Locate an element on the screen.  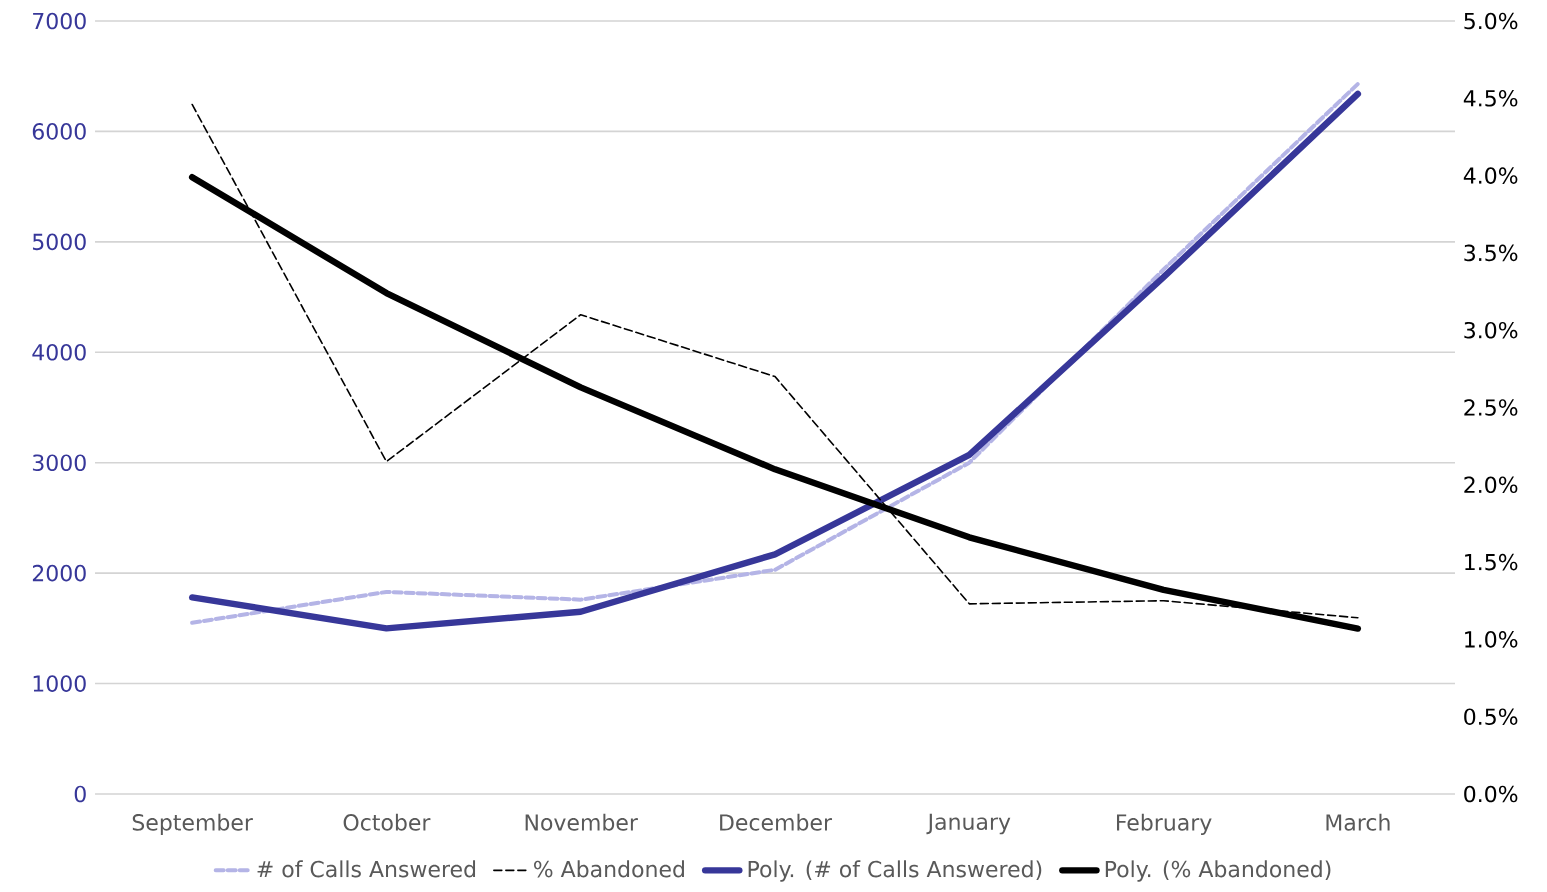
x-tick-label: March is located at coordinates (1358, 822).